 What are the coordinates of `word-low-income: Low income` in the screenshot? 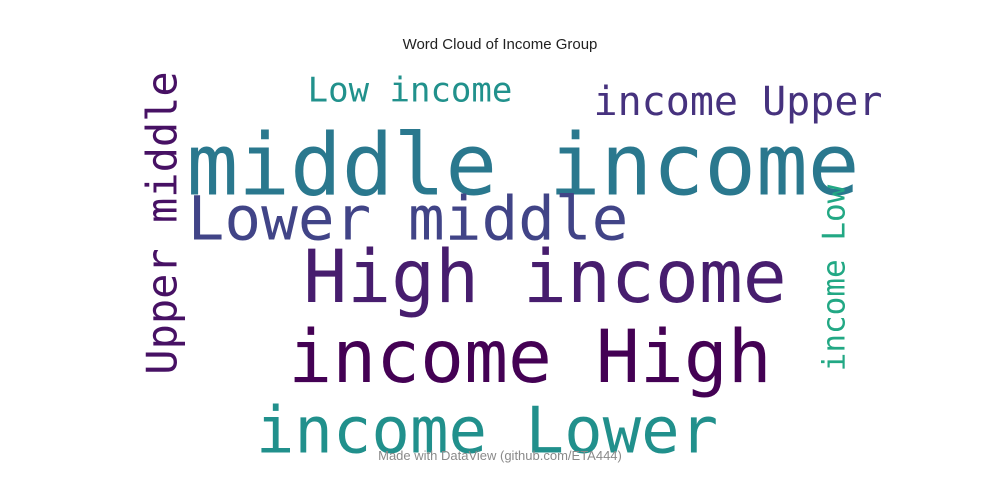 It's located at (410, 91).